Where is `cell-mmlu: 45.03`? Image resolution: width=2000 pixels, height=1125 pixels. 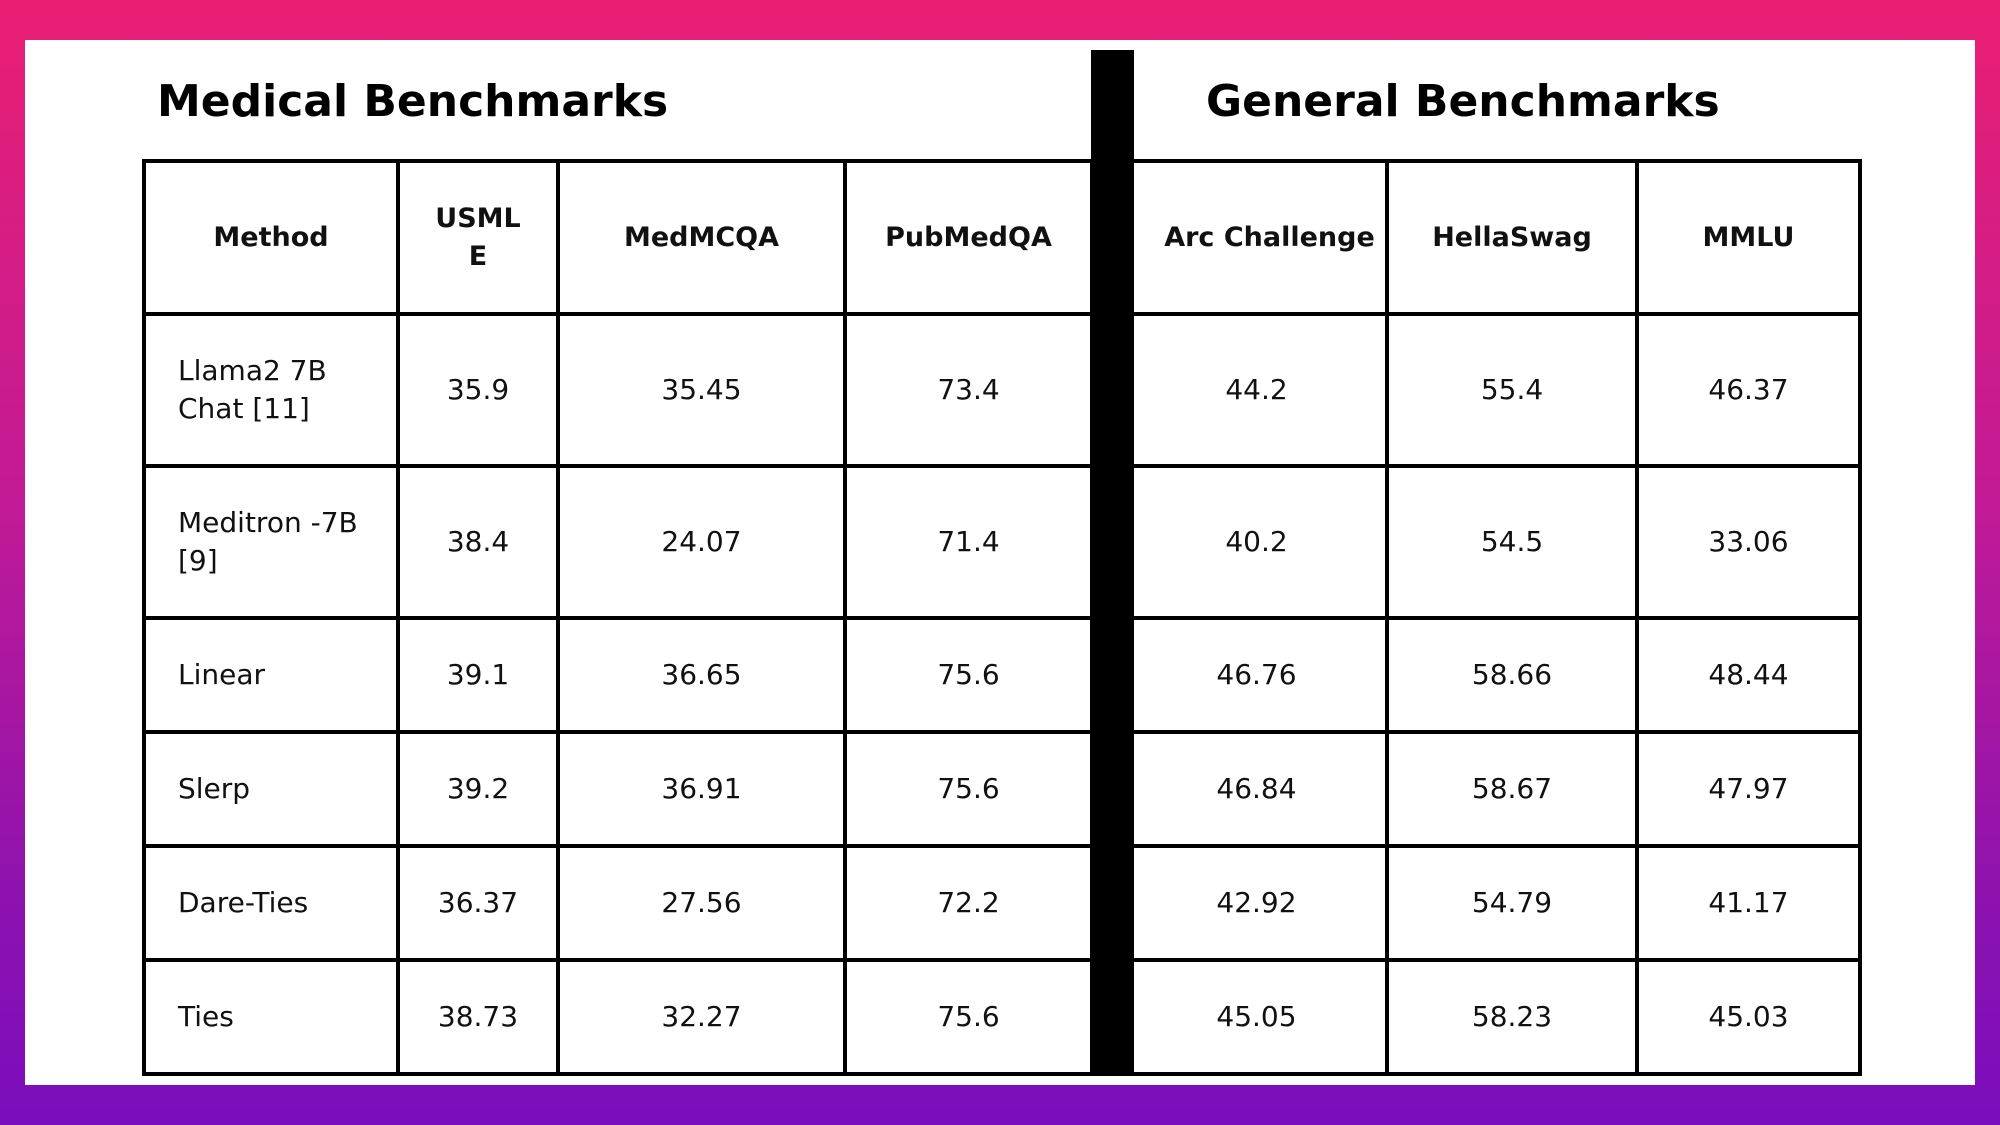 cell-mmlu: 45.03 is located at coordinates (1748, 1017).